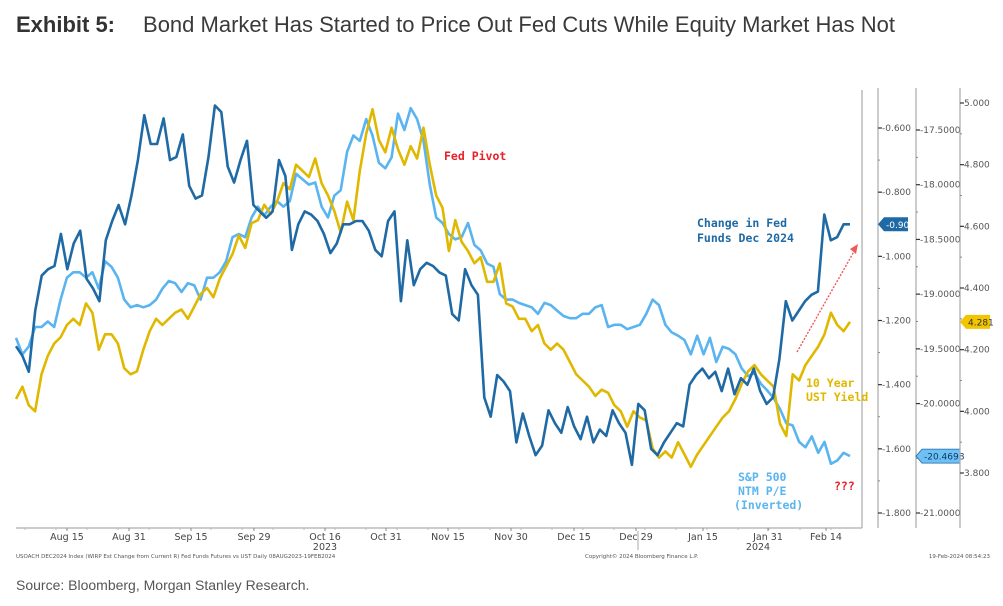 Image resolution: width=1003 pixels, height=606 pixels. What do you see at coordinates (742, 223) in the screenshot?
I see `annotation-fed-funds-line1: Change in Fed` at bounding box center [742, 223].